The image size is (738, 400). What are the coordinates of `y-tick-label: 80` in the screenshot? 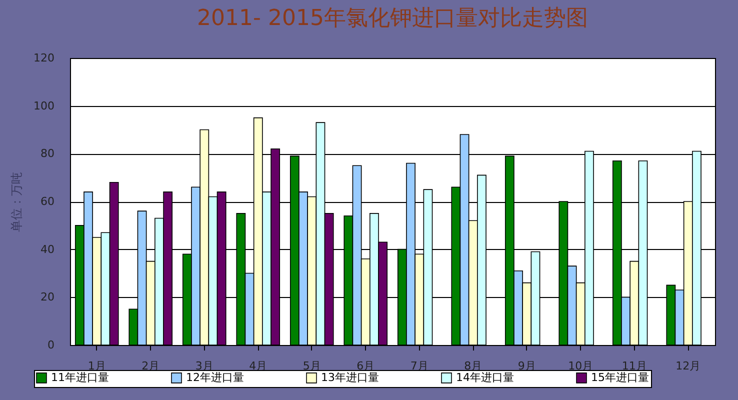 It's located at (47, 153).